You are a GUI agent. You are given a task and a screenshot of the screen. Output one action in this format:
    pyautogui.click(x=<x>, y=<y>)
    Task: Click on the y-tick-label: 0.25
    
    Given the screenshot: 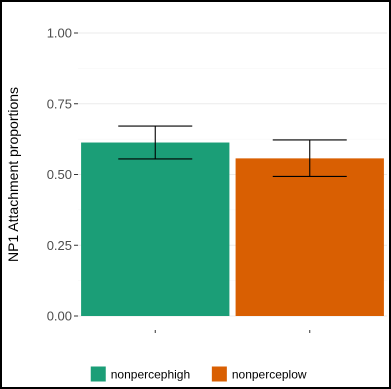 What is the action you would take?
    pyautogui.click(x=59, y=245)
    